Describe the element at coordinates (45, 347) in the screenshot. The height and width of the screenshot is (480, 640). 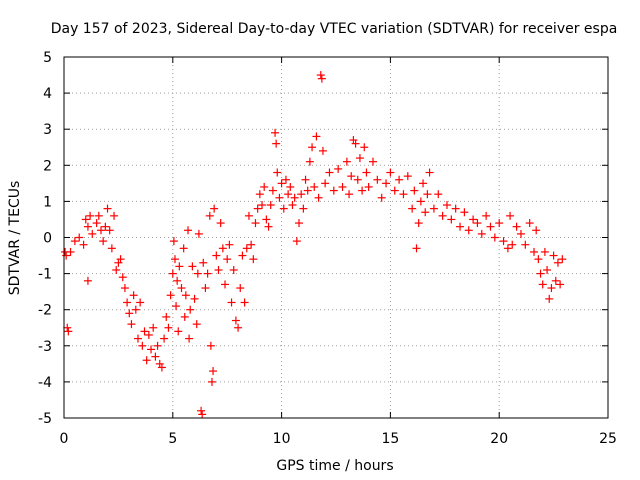
I see `y-tick-label: -3` at that location.